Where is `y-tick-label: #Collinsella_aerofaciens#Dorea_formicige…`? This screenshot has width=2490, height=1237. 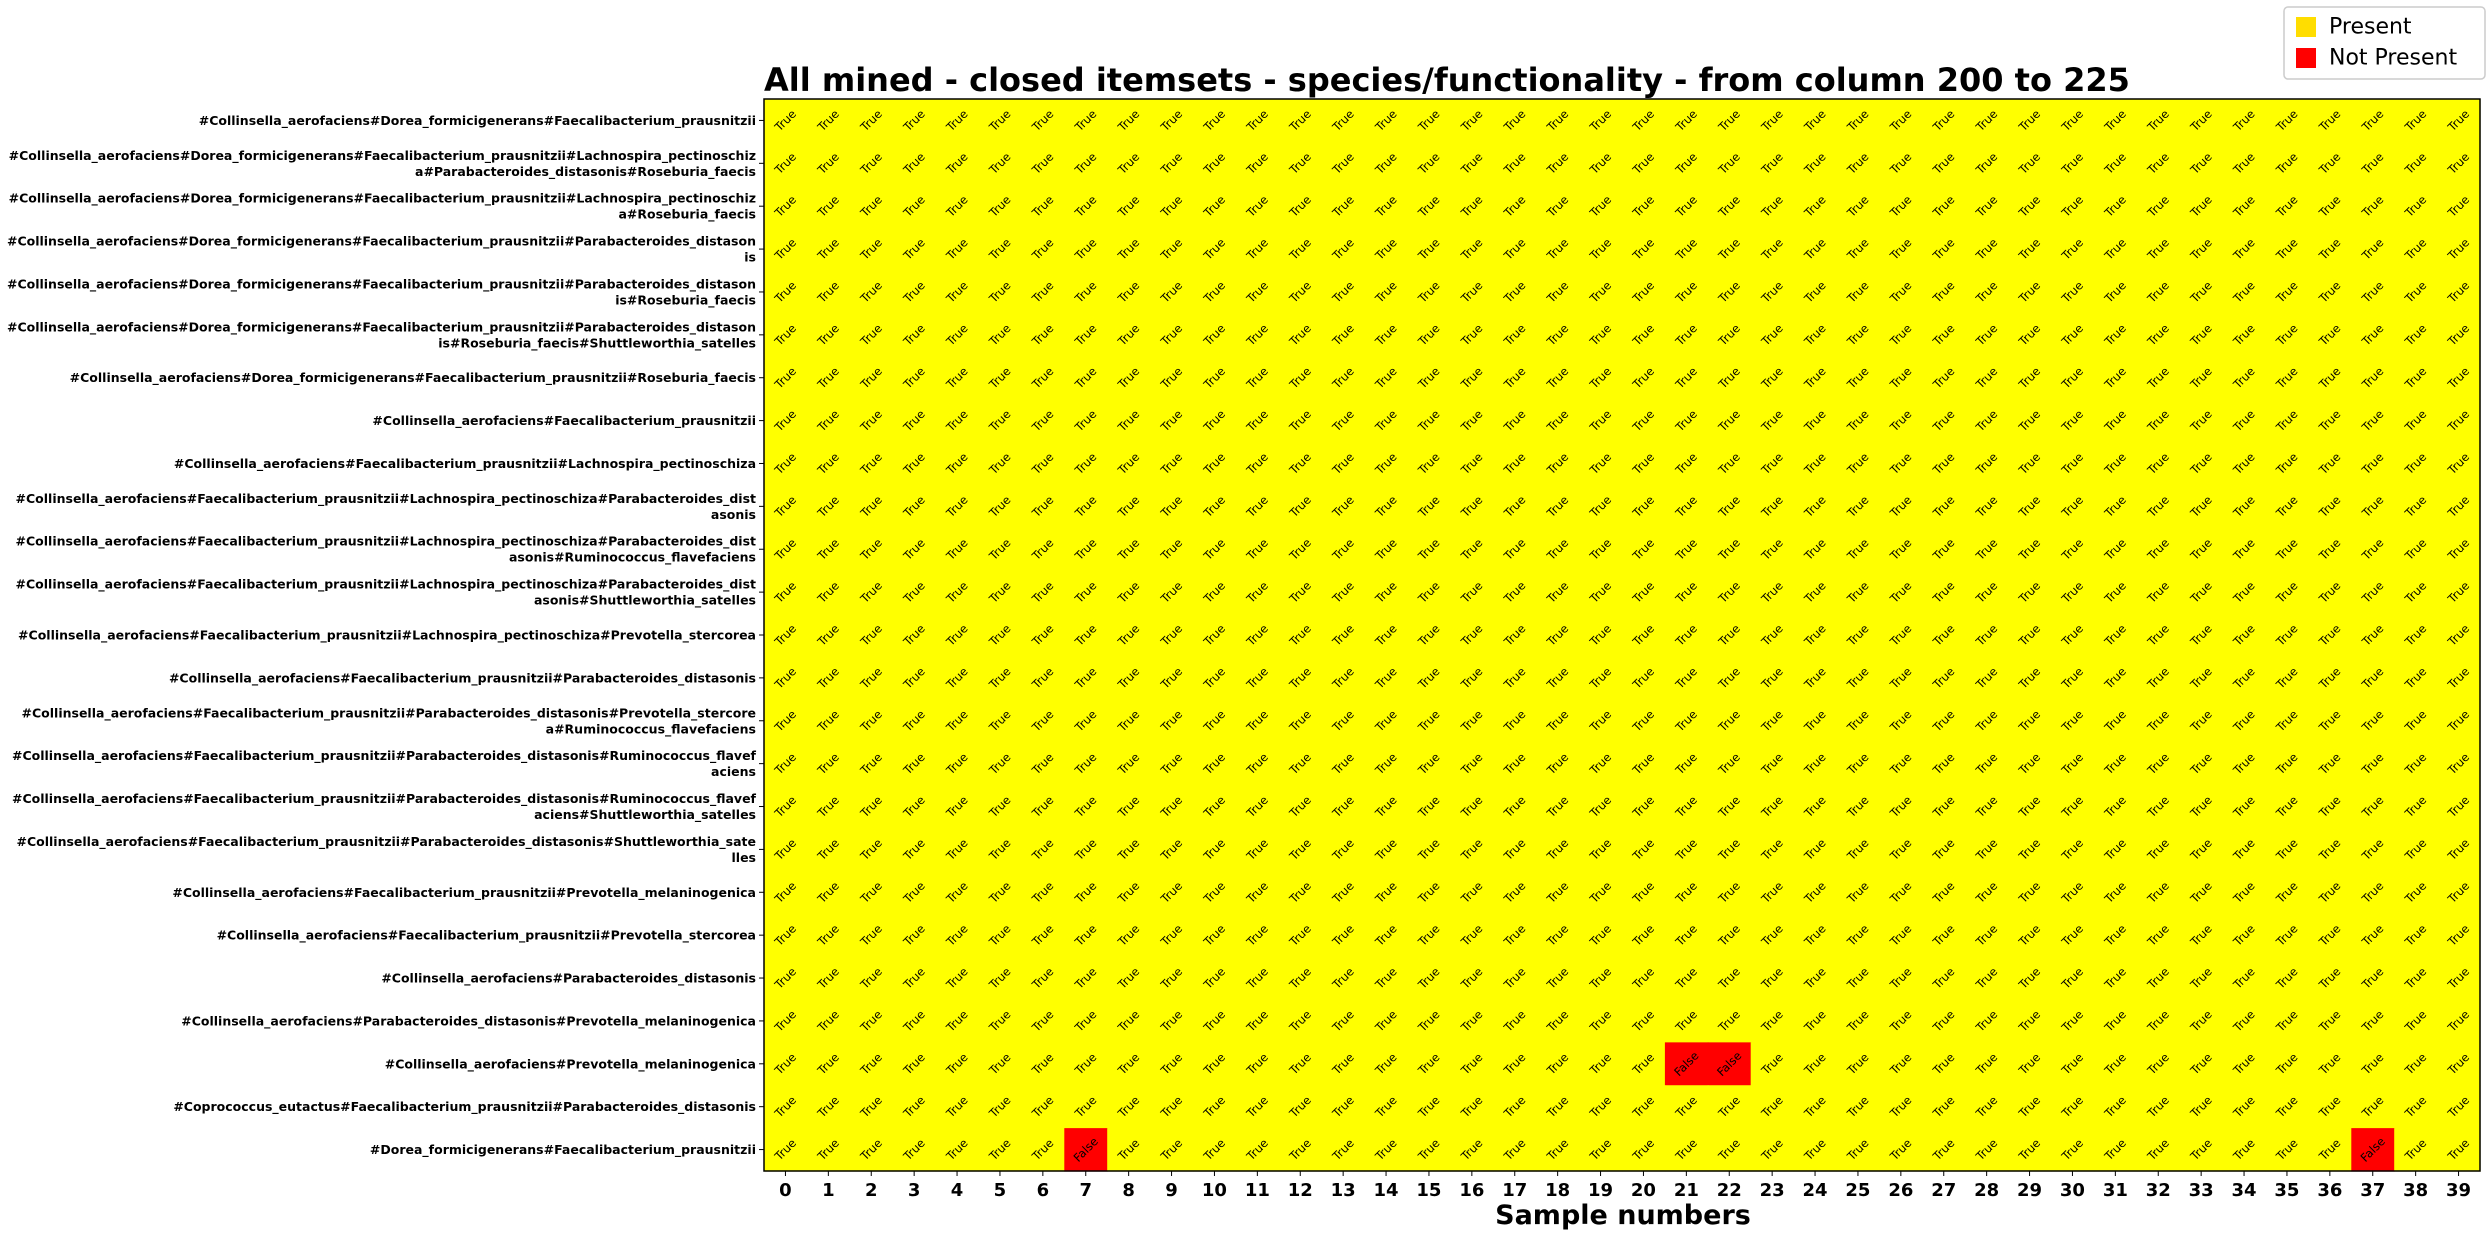 y-tick-label: #Collinsella_aerofaciens#Dorea_formicige… is located at coordinates (381, 284).